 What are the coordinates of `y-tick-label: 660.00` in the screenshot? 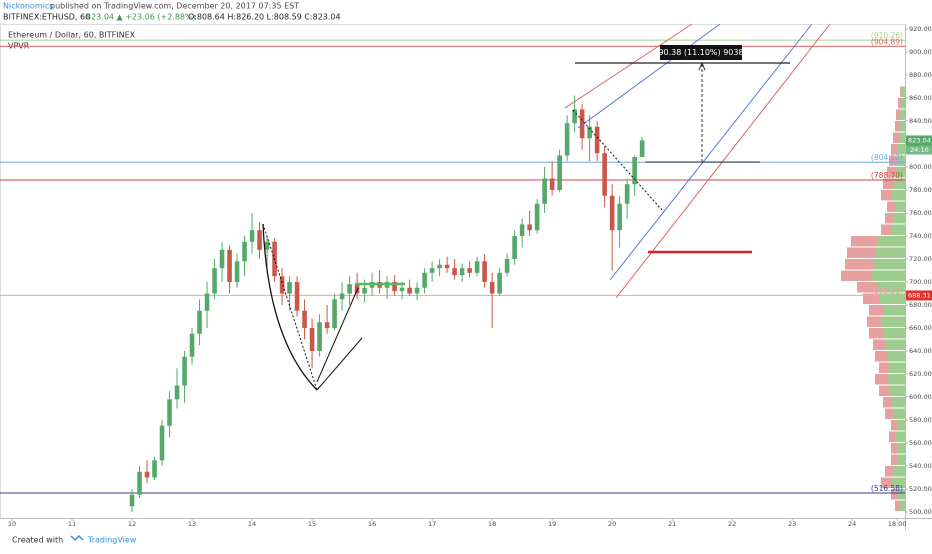 It's located at (920, 328).